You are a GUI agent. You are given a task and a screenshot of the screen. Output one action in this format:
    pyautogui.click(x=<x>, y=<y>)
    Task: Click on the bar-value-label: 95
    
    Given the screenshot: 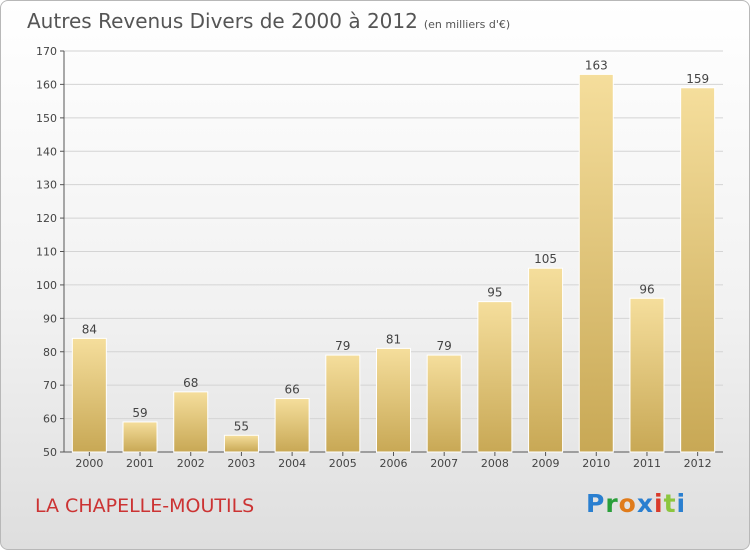 What is the action you would take?
    pyautogui.click(x=494, y=293)
    